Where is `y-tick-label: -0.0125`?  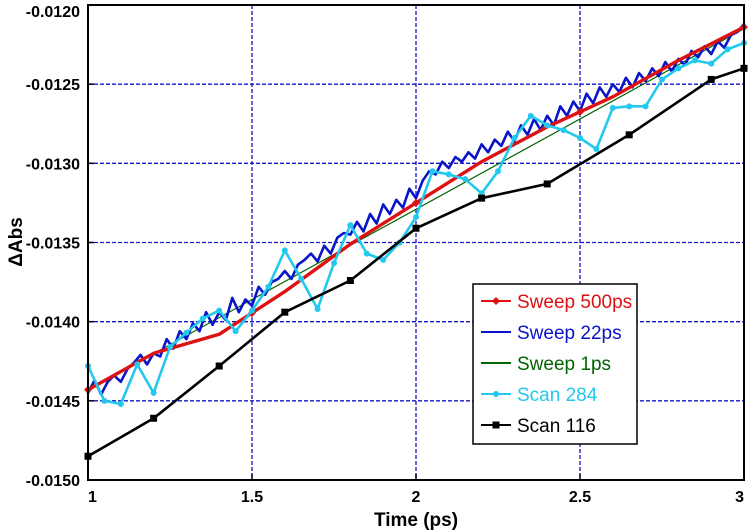
y-tick-label: -0.0125 is located at coordinates (53, 85).